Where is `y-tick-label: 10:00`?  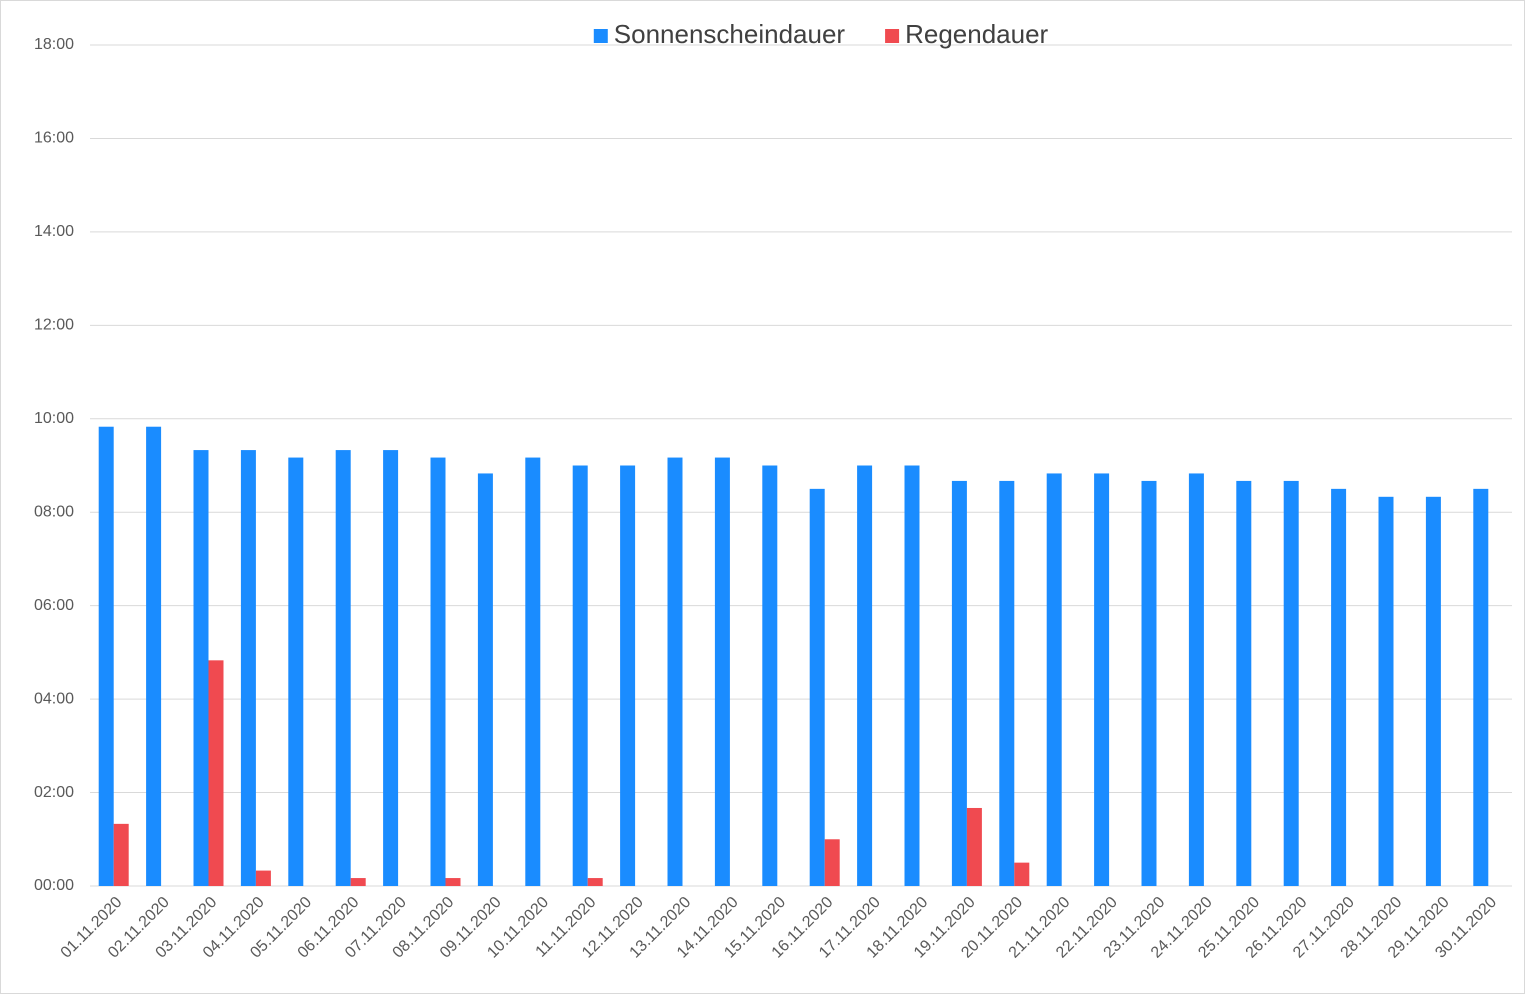 y-tick-label: 10:00 is located at coordinates (54, 418).